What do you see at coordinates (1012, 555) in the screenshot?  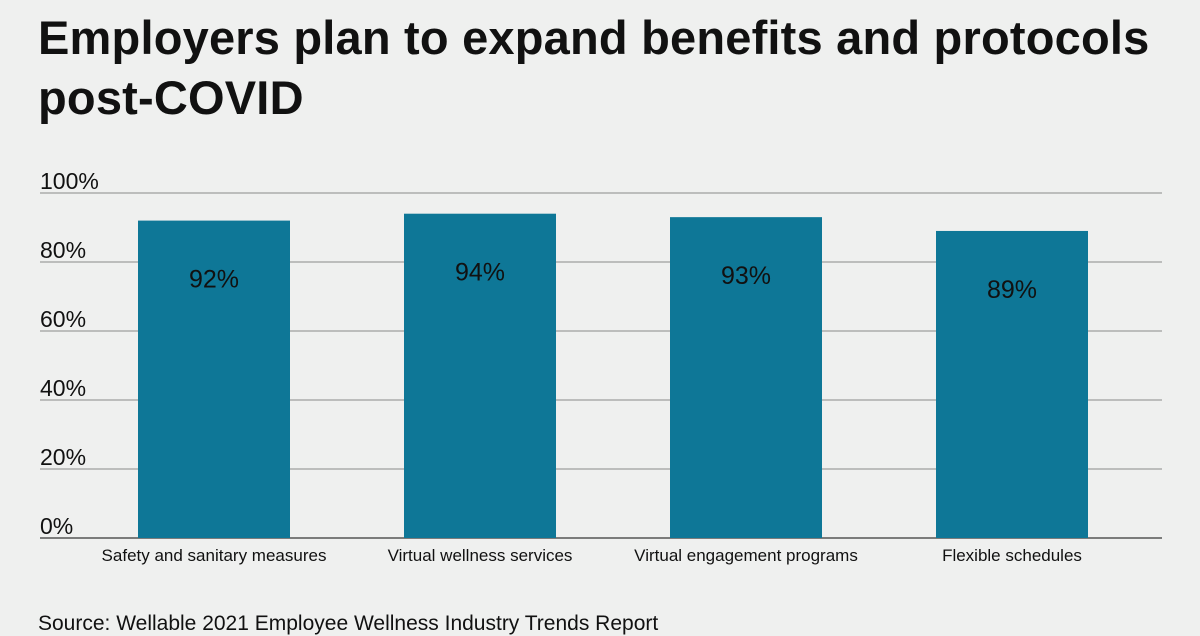 I see `category-label: Flexible schedules` at bounding box center [1012, 555].